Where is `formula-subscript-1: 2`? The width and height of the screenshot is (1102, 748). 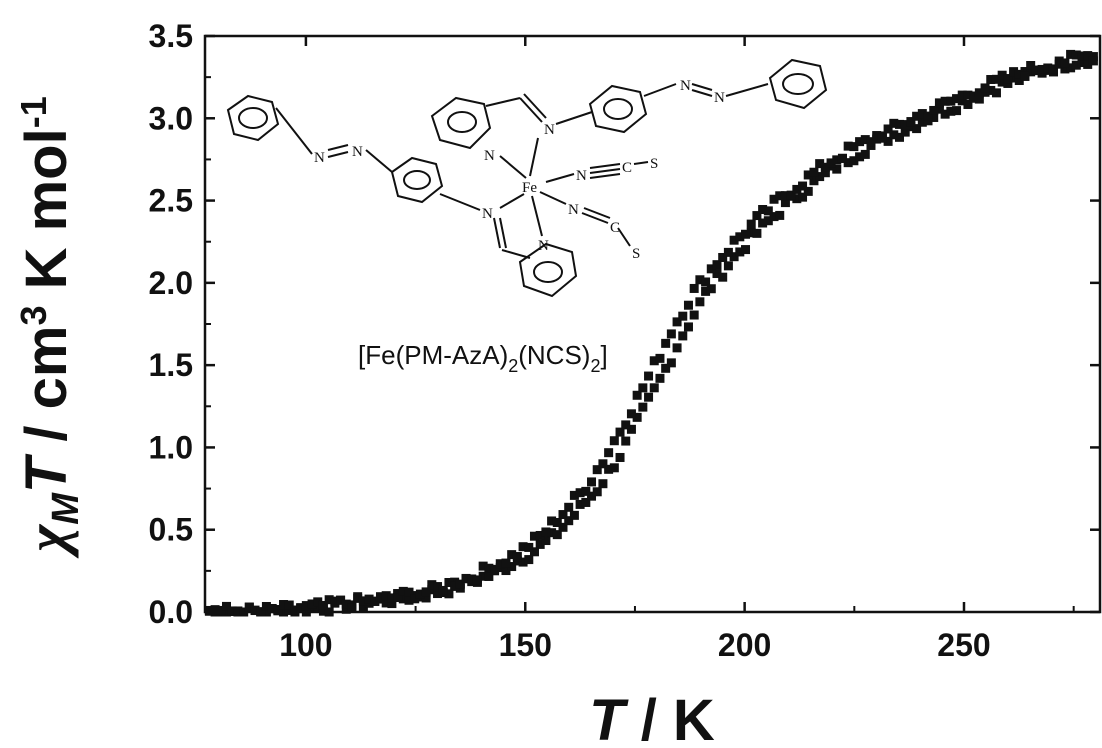 formula-subscript-1: 2 is located at coordinates (513, 366).